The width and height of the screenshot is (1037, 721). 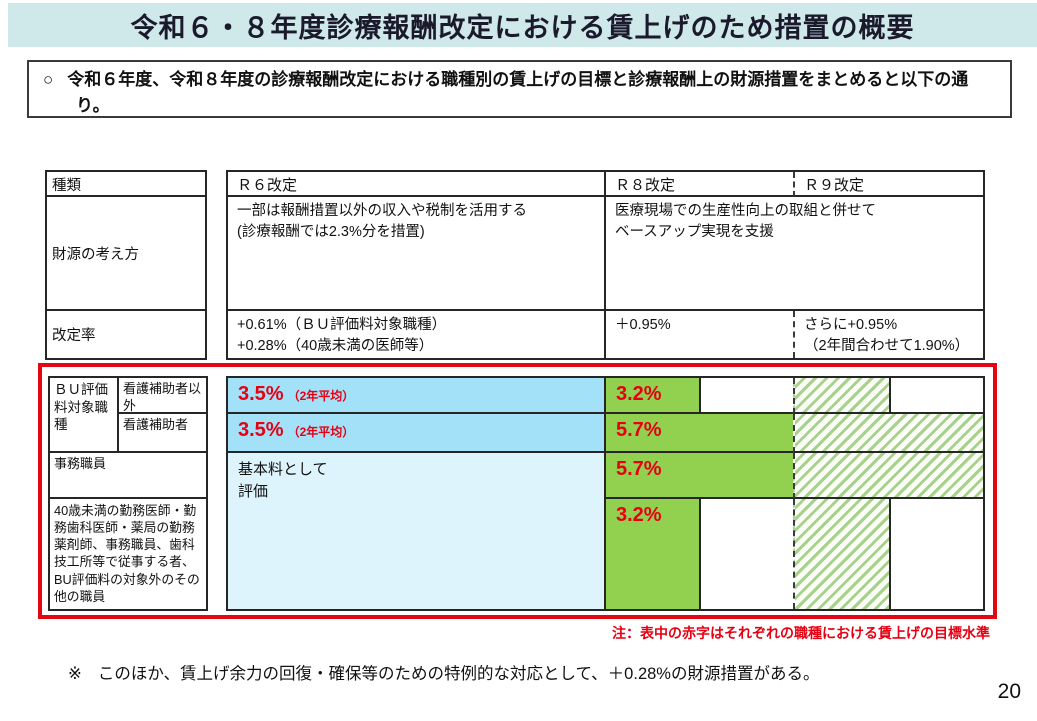 What do you see at coordinates (888, 476) in the screenshot?
I see `wage-r3-hatch` at bounding box center [888, 476].